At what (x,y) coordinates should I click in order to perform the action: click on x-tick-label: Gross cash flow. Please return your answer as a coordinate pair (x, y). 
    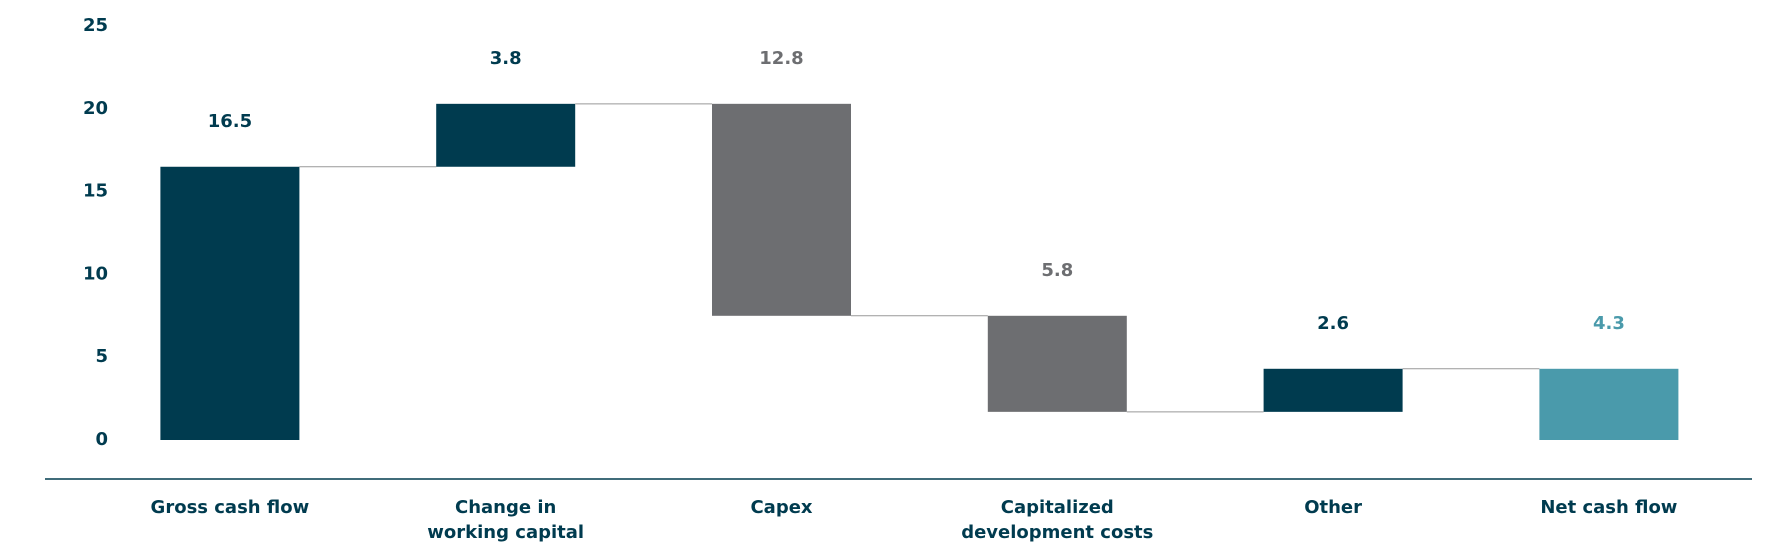
    Looking at the image, I should click on (230, 507).